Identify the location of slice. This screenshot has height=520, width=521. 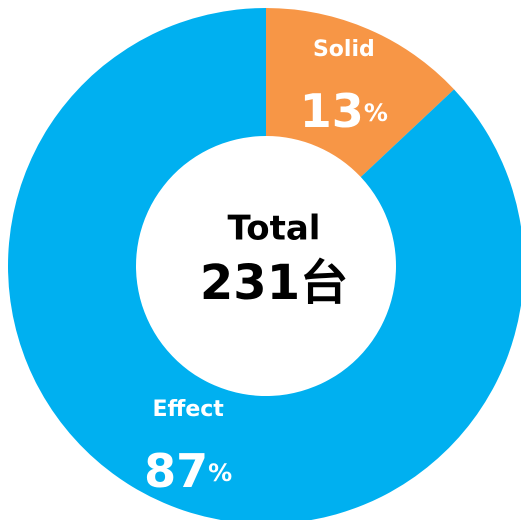
(360, 93).